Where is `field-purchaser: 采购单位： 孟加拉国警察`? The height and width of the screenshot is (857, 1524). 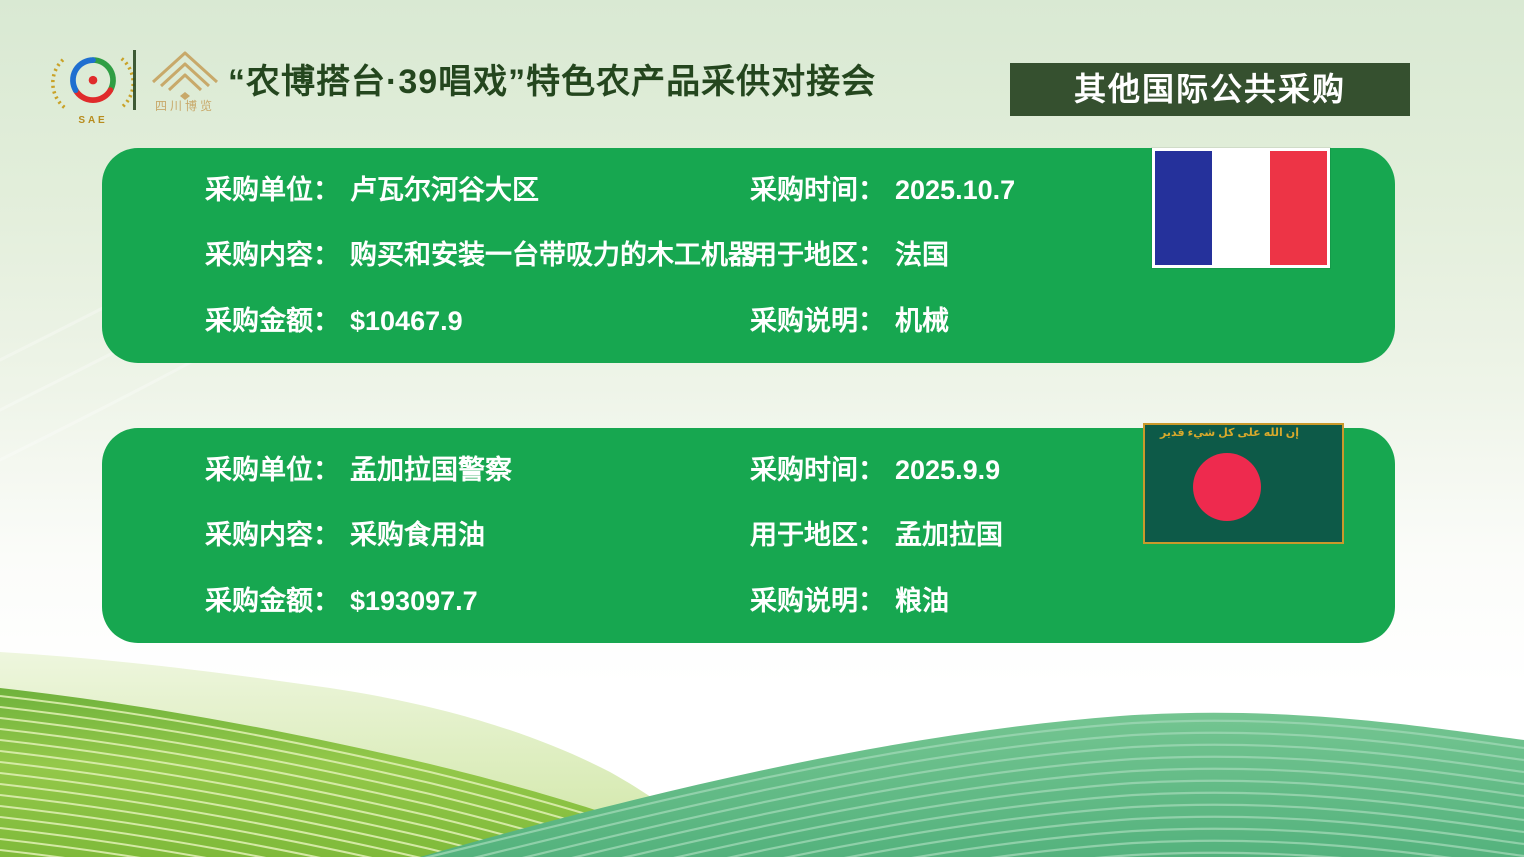
field-purchaser: 采购单位： 孟加拉国警察 is located at coordinates (358, 470).